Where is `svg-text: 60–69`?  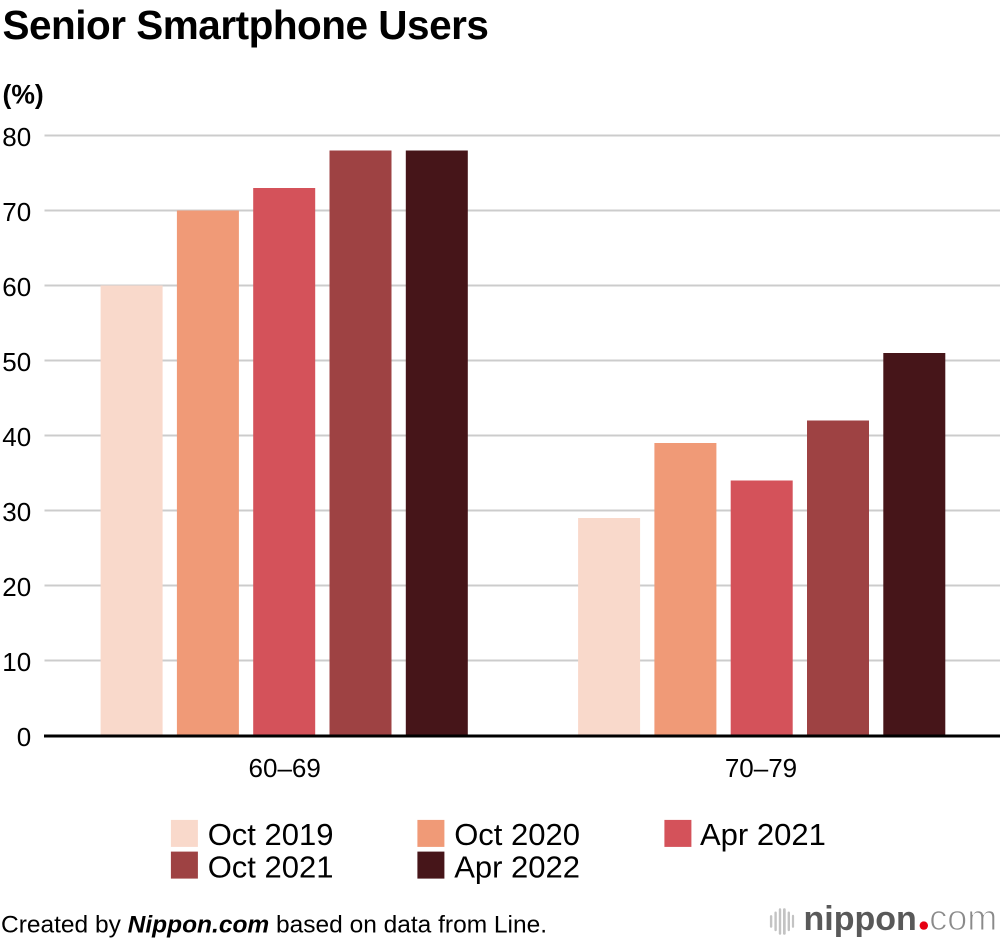 svg-text: 60–69 is located at coordinates (285, 768).